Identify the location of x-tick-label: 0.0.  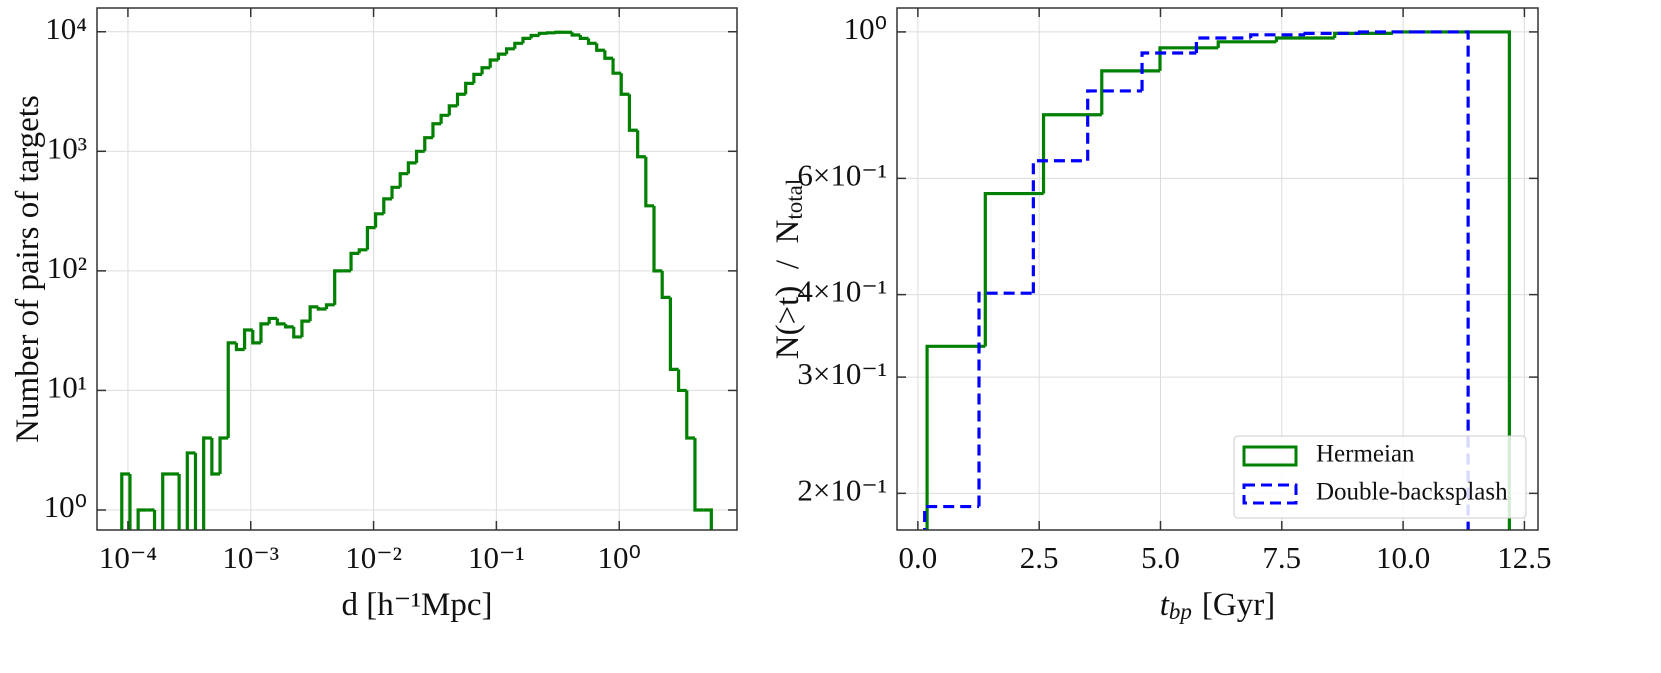
(917, 557).